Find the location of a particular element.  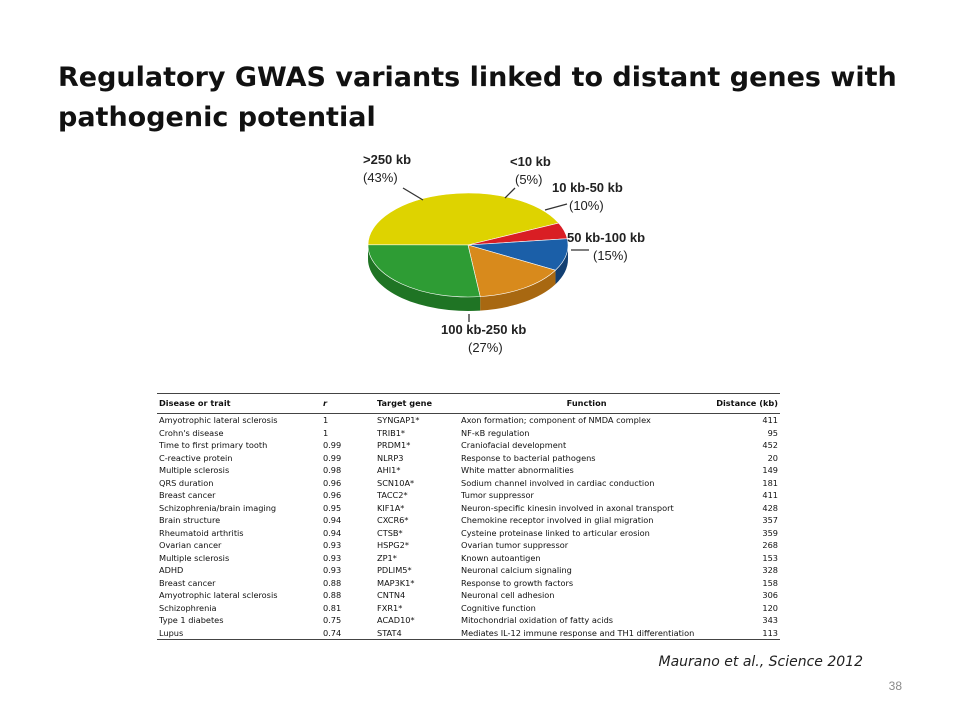

cell-gene: AHI1* is located at coordinates (389, 470).